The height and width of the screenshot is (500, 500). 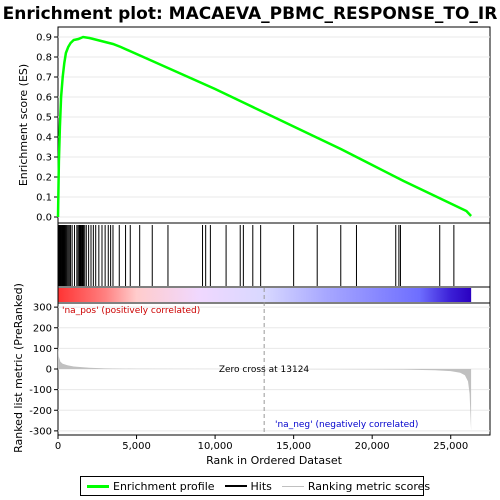 I want to click on legend-item-ranking: Ranking metric scores, so click(x=356, y=486).